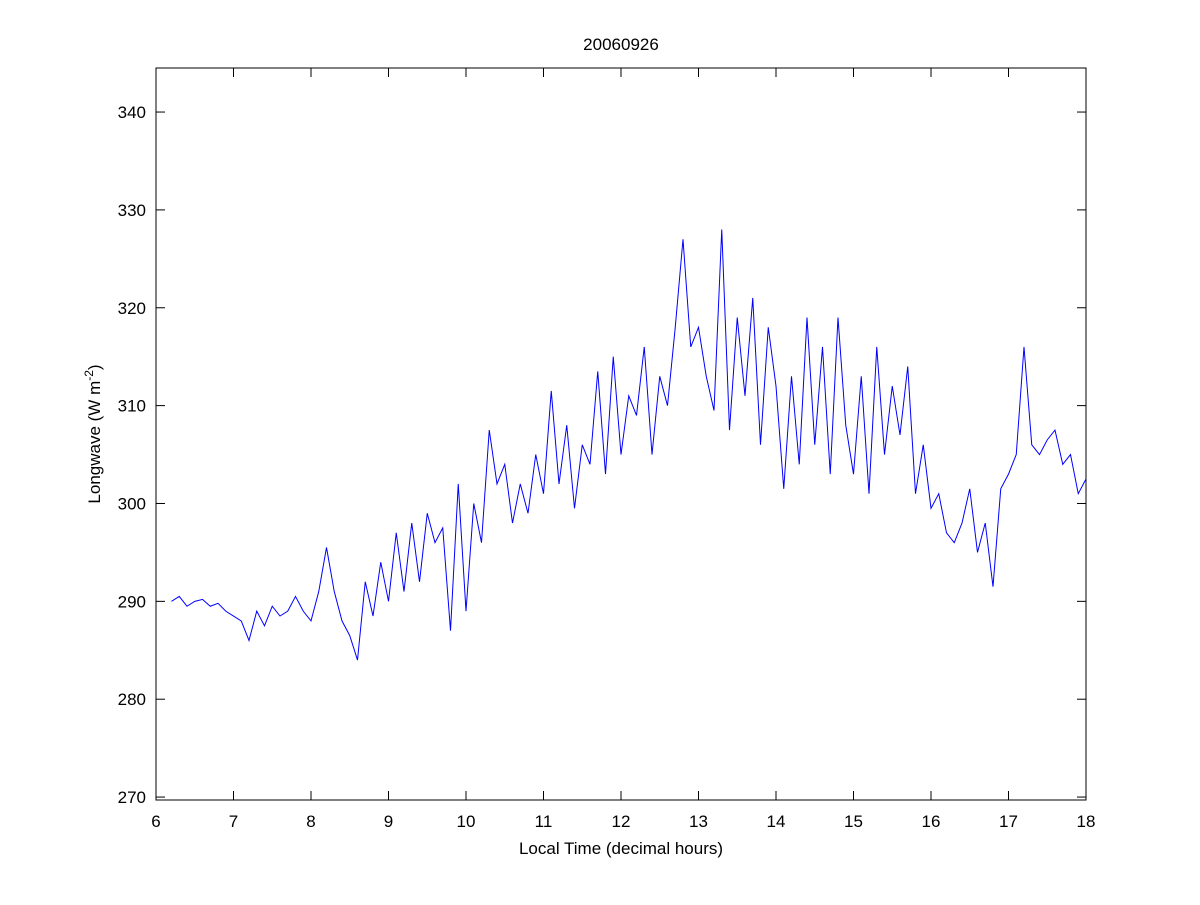 The image size is (1200, 905). I want to click on x-tick-label: 18, so click(1086, 821).